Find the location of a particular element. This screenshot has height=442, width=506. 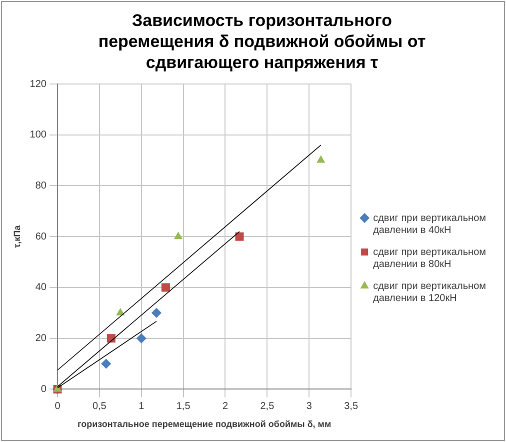

x-tick-label: 1 is located at coordinates (141, 406).